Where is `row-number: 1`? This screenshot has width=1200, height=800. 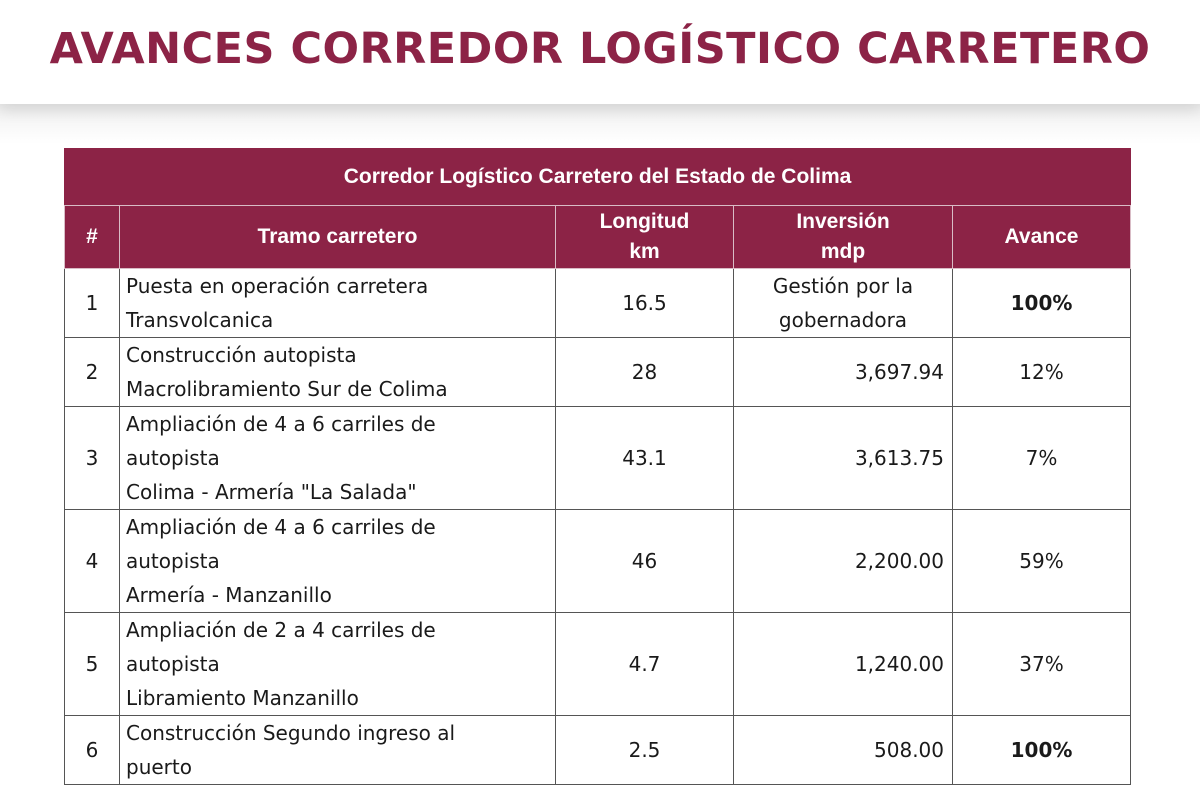 row-number: 1 is located at coordinates (92, 303).